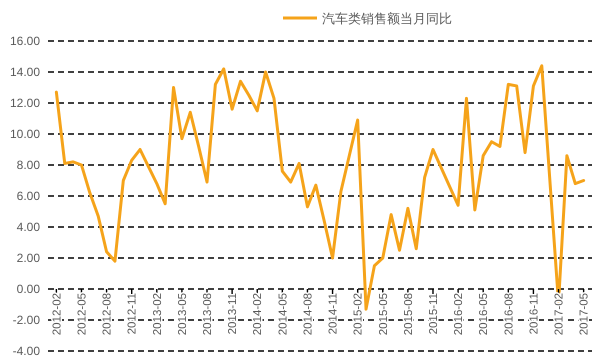  I want to click on x-tick-label: 2015-11, so click(434, 313).